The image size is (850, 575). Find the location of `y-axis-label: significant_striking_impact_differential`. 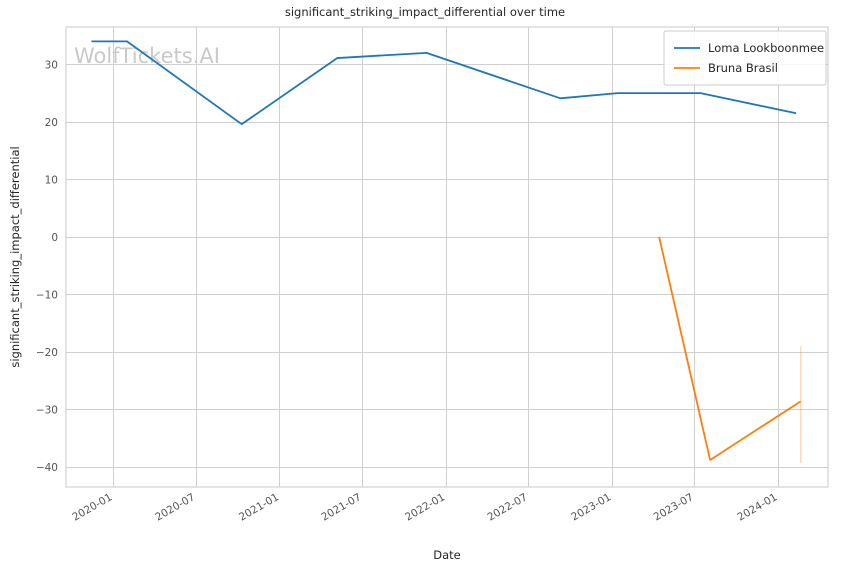

y-axis-label: significant_striking_impact_differential is located at coordinates (15, 256).